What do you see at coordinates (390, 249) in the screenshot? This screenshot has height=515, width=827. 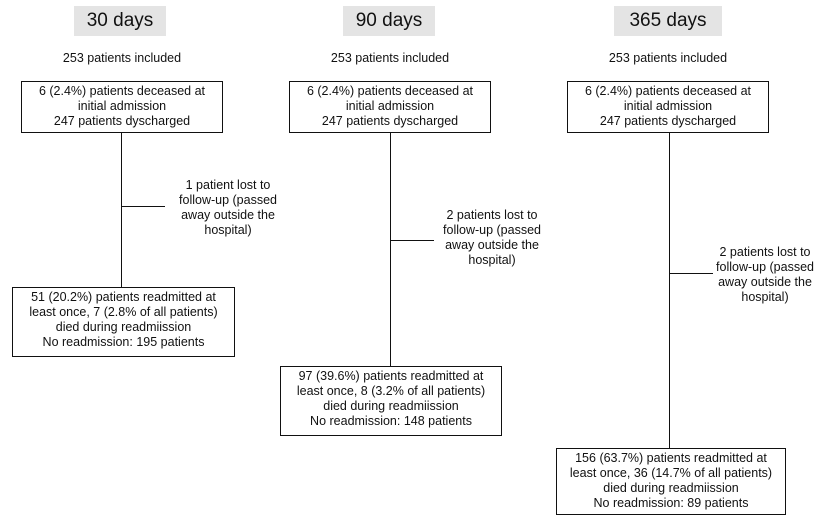 I see `connector-line-90-days` at bounding box center [390, 249].